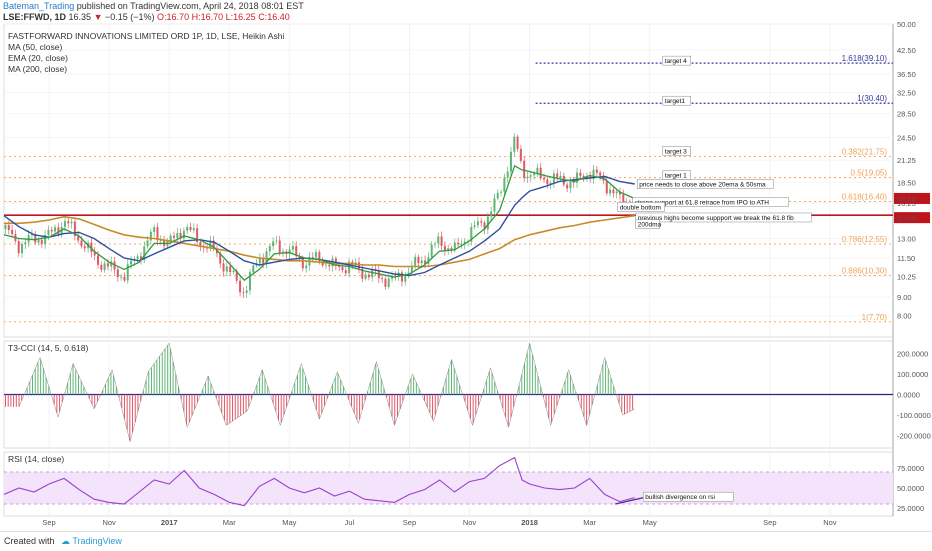 The image size is (932, 551). I want to click on last-price: 16.35, so click(80, 17).